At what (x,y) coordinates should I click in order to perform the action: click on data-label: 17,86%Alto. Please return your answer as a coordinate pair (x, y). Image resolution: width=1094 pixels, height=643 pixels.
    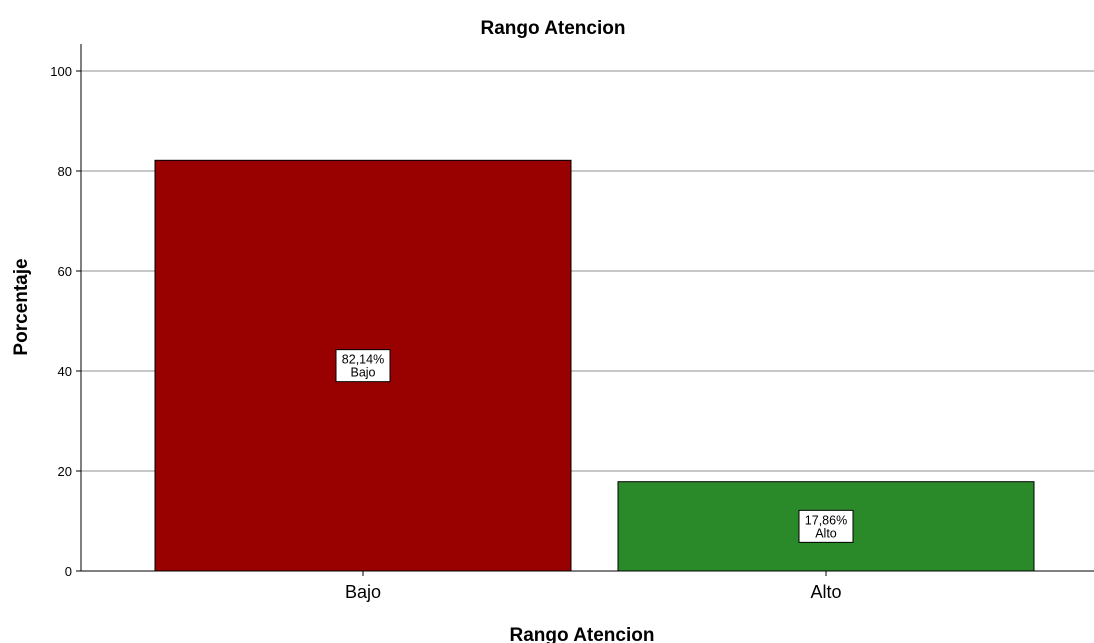
    Looking at the image, I should click on (826, 526).